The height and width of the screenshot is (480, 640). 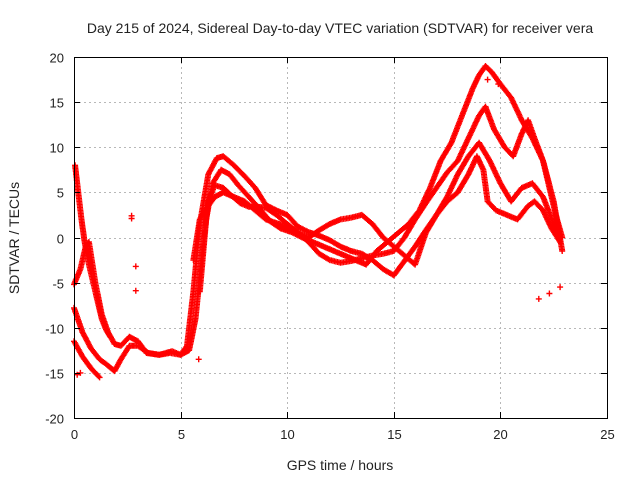 What do you see at coordinates (74, 434) in the screenshot?
I see `x-tick-label: 0` at bounding box center [74, 434].